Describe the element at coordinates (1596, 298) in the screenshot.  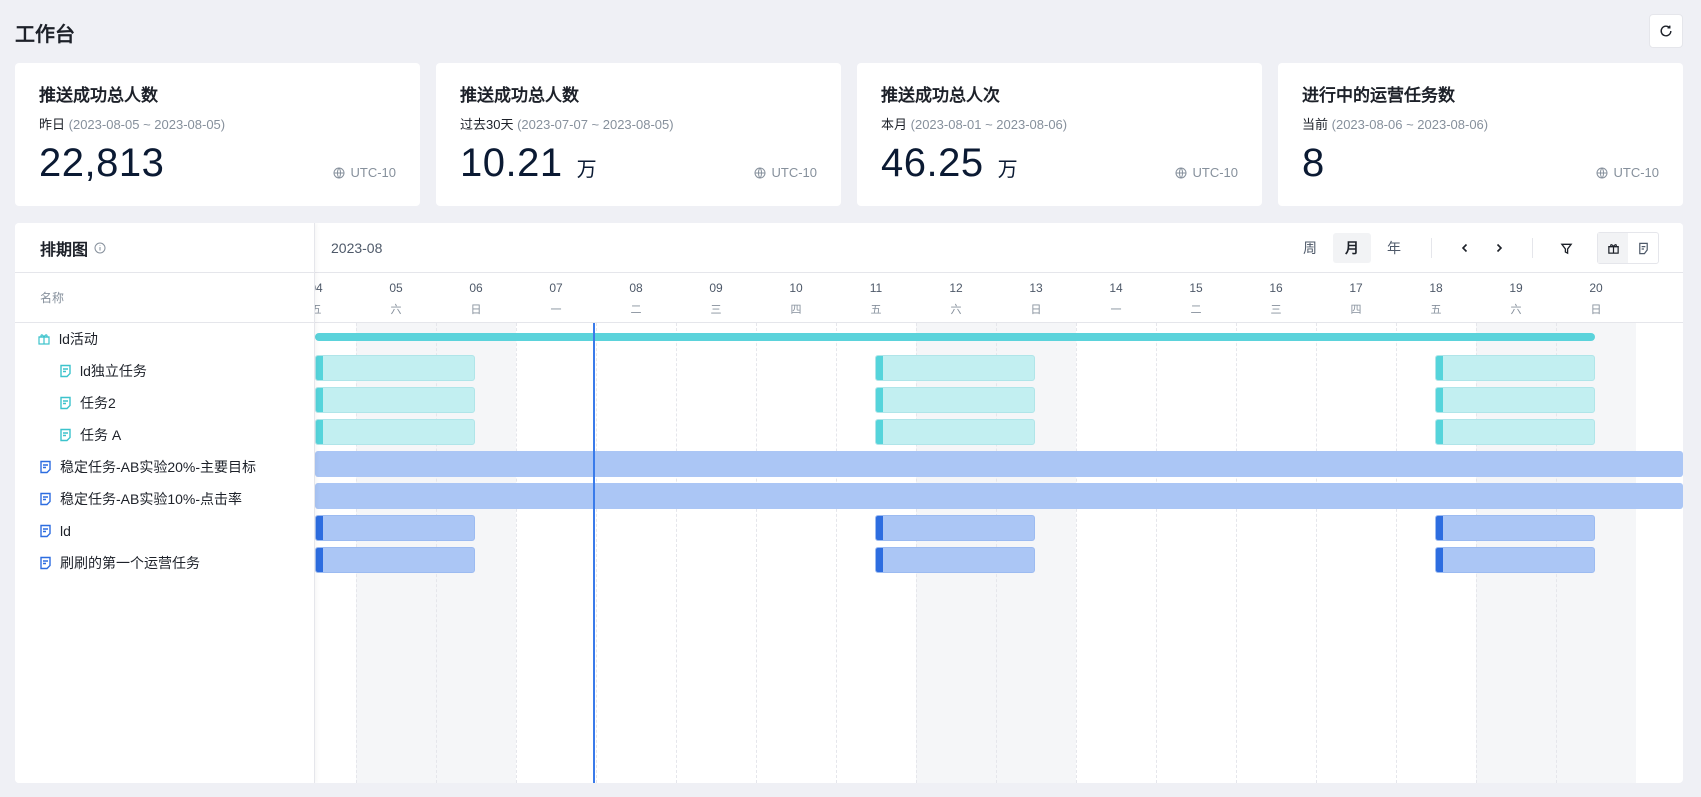
I see `day-column-header: 20 日` at that location.